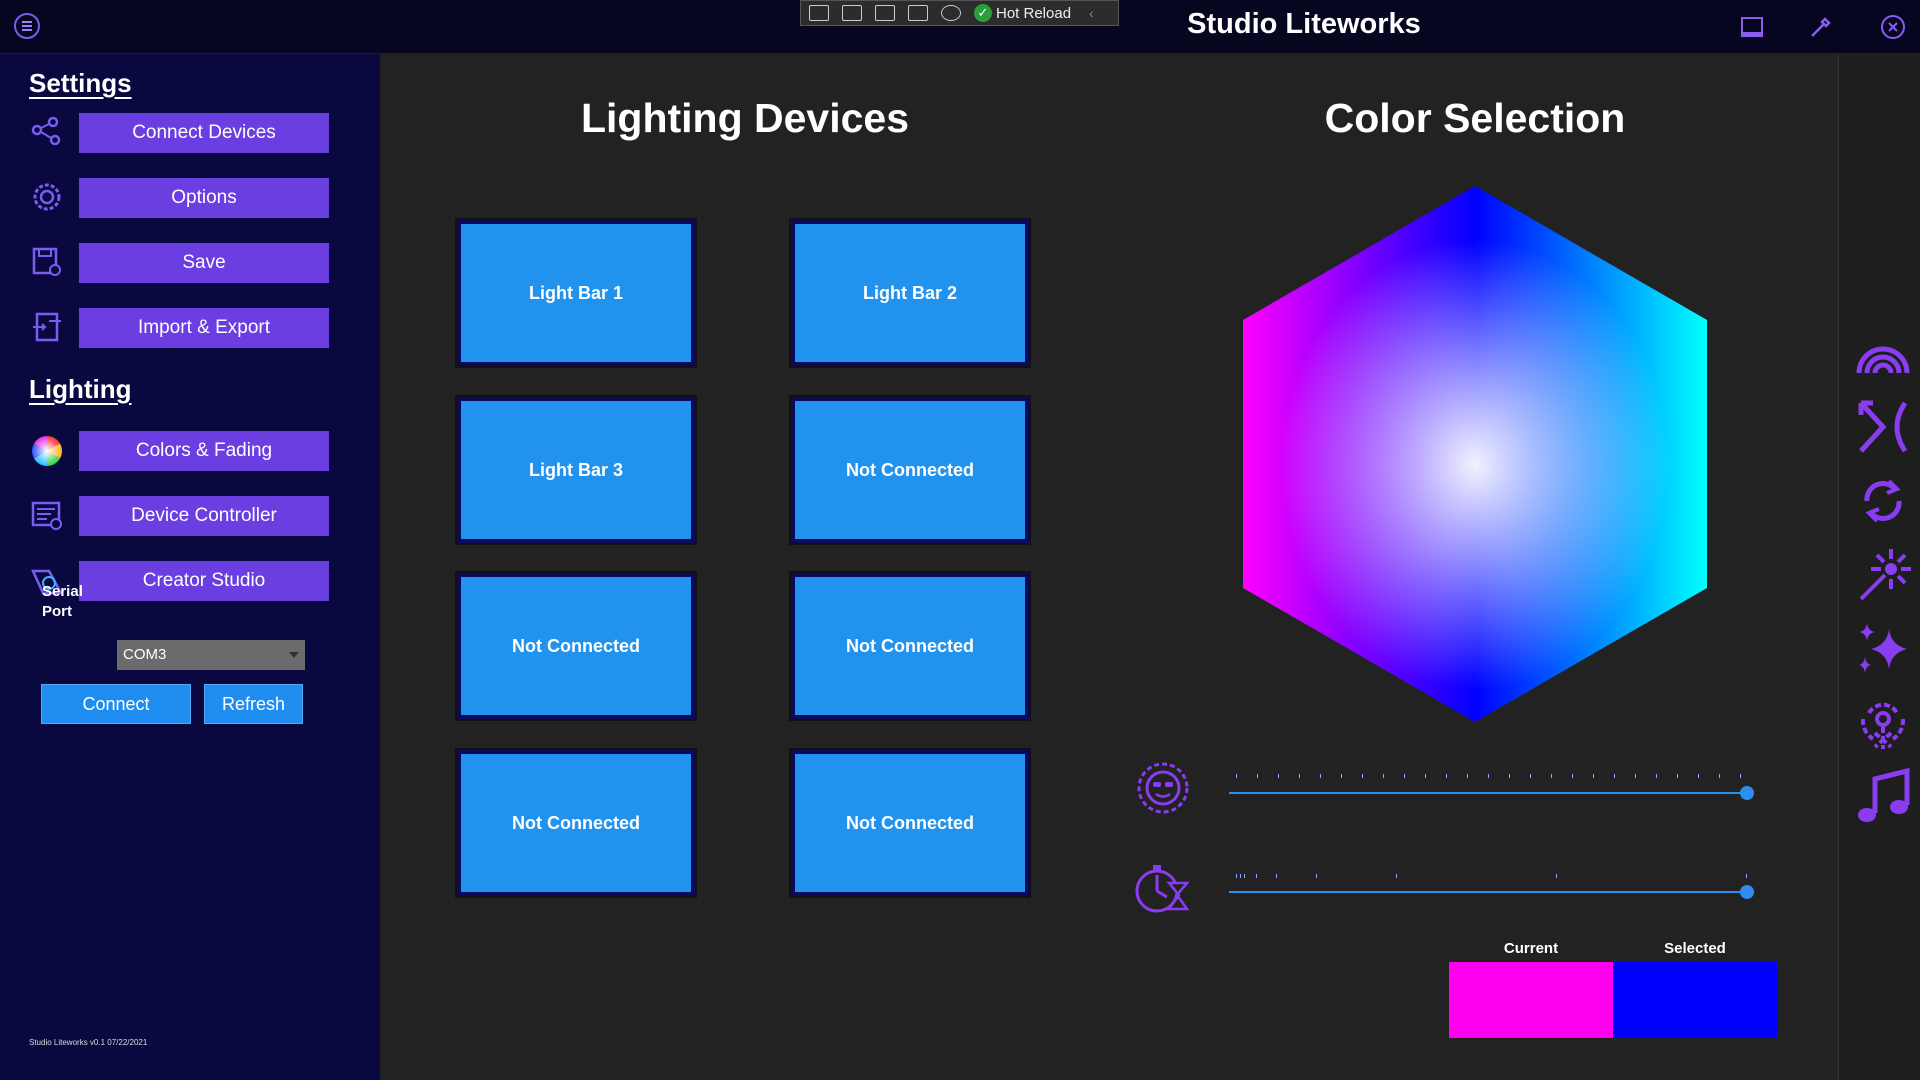 Image resolution: width=1920 pixels, height=1080 pixels. Describe the element at coordinates (1034, 13) in the screenshot. I see `hot-reload-label: Hot Reload` at that location.